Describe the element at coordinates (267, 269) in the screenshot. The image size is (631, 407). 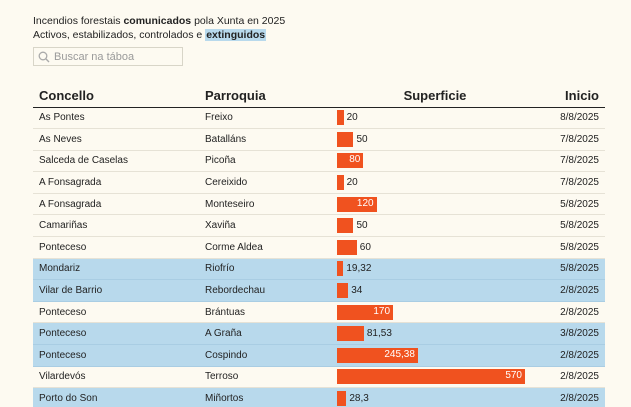
I see `cell-parroquia: Riofrío` at that location.